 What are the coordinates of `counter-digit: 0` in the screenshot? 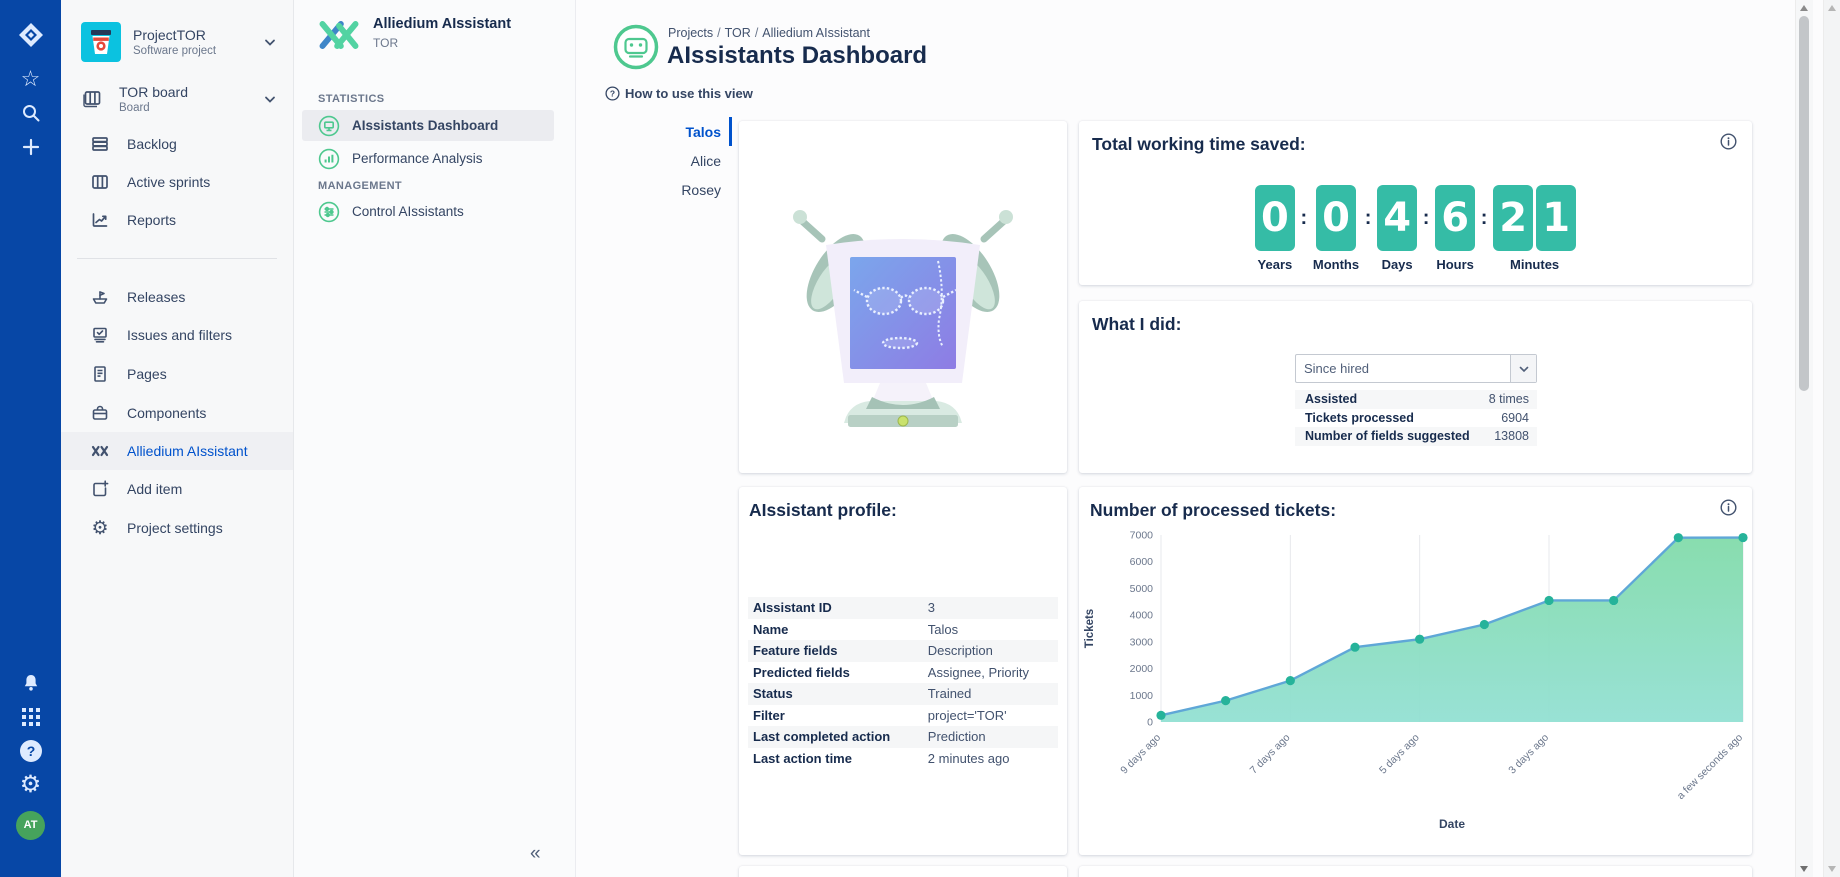 It's located at (1274, 218).